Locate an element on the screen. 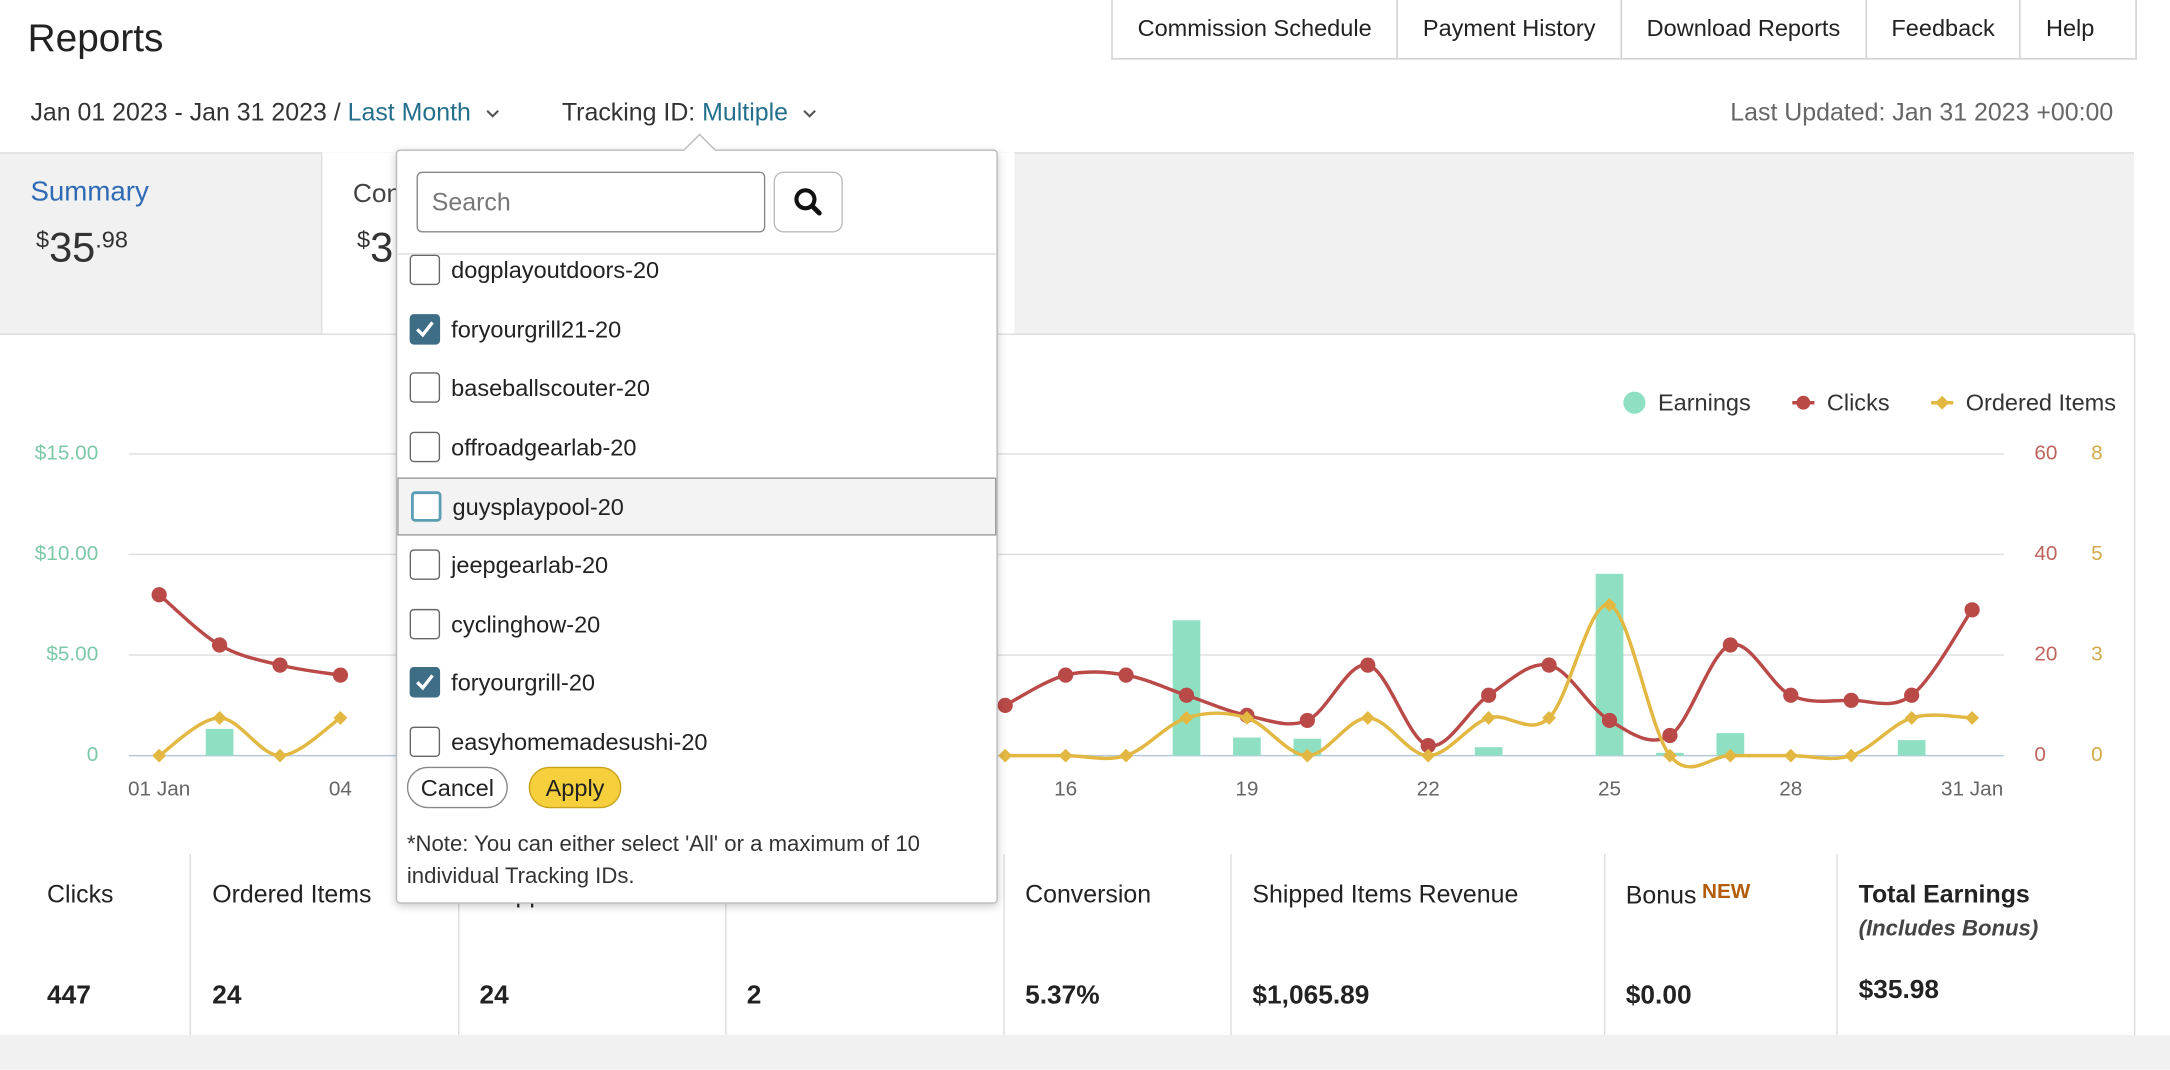 The width and height of the screenshot is (2170, 1070). x-tick-label: 28 is located at coordinates (1790, 789).